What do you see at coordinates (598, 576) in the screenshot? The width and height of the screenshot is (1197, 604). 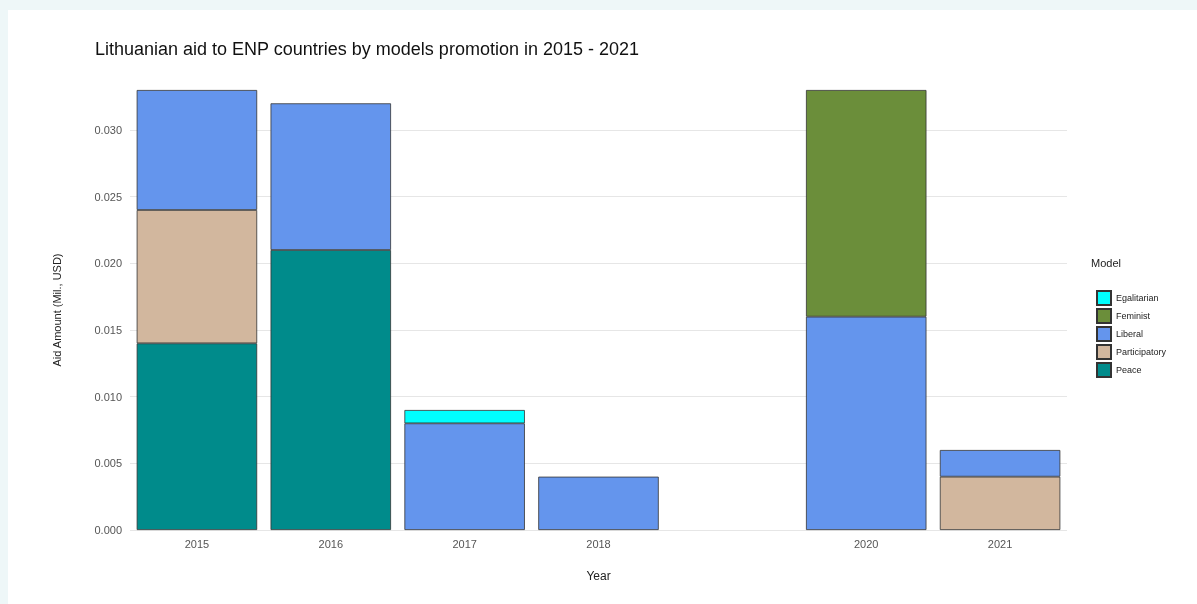 I see `x-axis-title: Year` at bounding box center [598, 576].